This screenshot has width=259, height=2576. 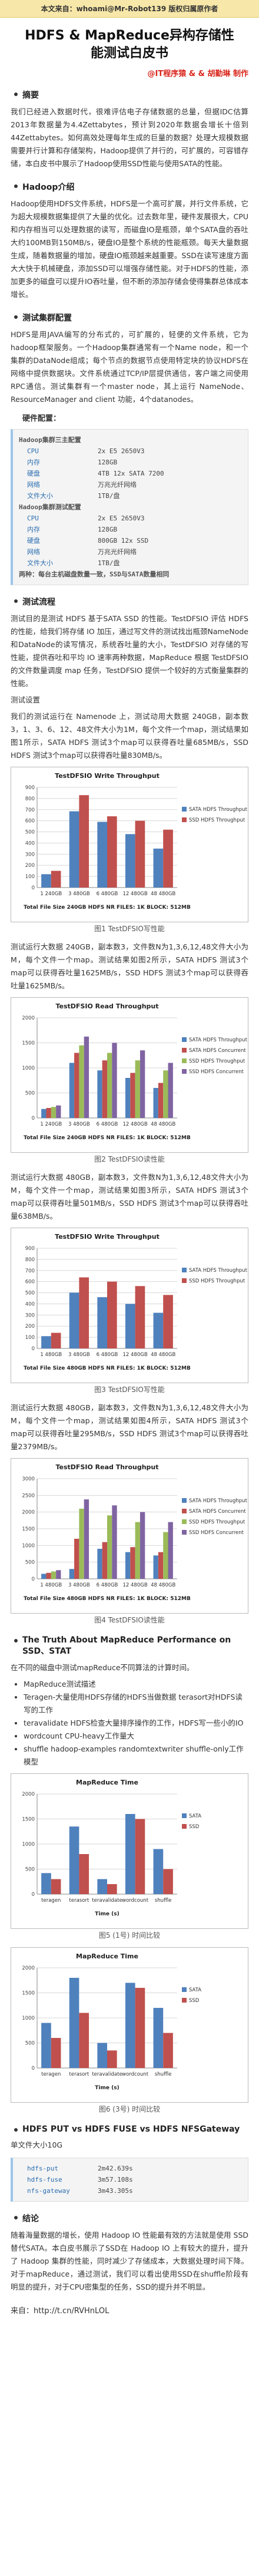 I want to click on code-row: 硬盘 4TB 12x SATA 7200, so click(x=130, y=474).